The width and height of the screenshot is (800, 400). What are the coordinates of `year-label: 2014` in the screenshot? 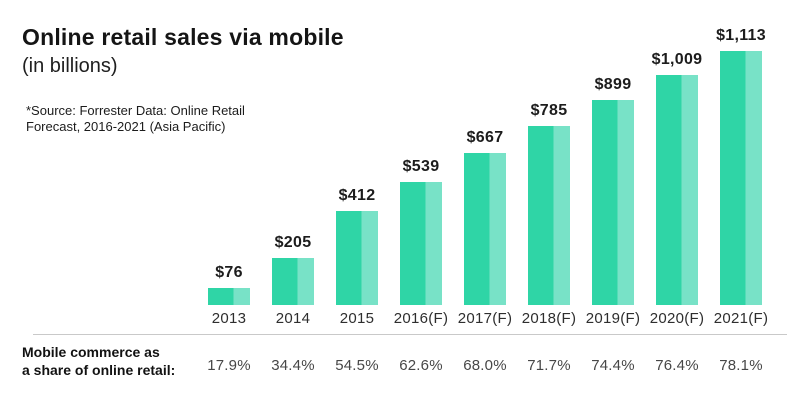 It's located at (293, 318).